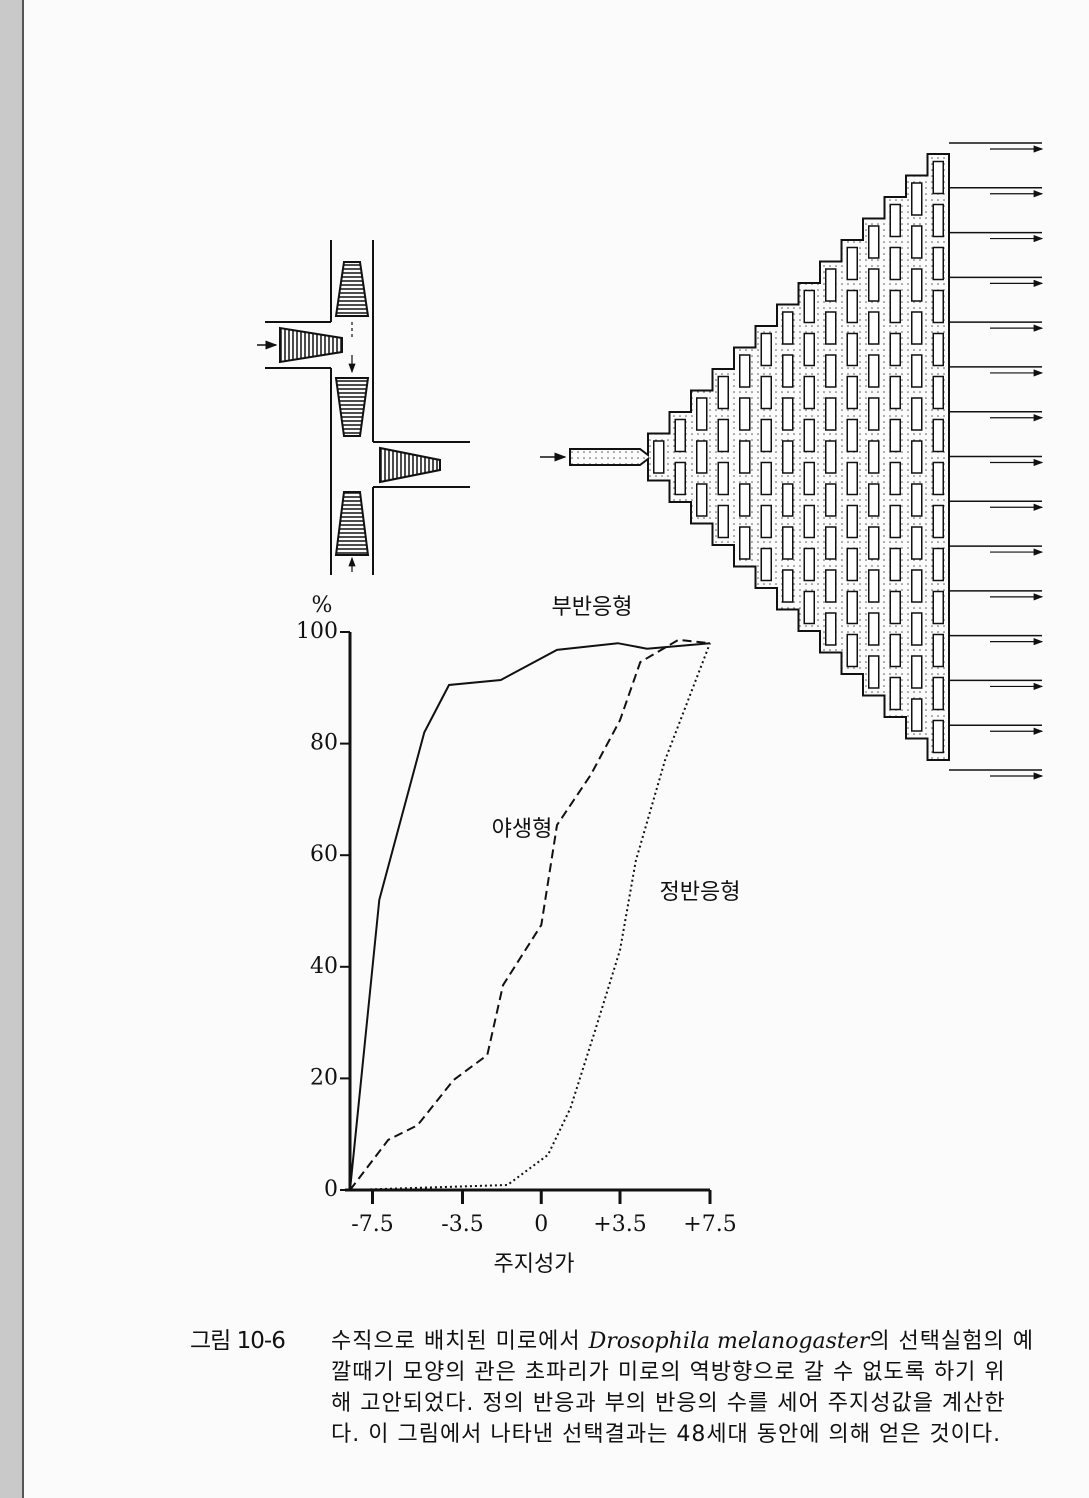  I want to click on page-edge, so click(12, 749).